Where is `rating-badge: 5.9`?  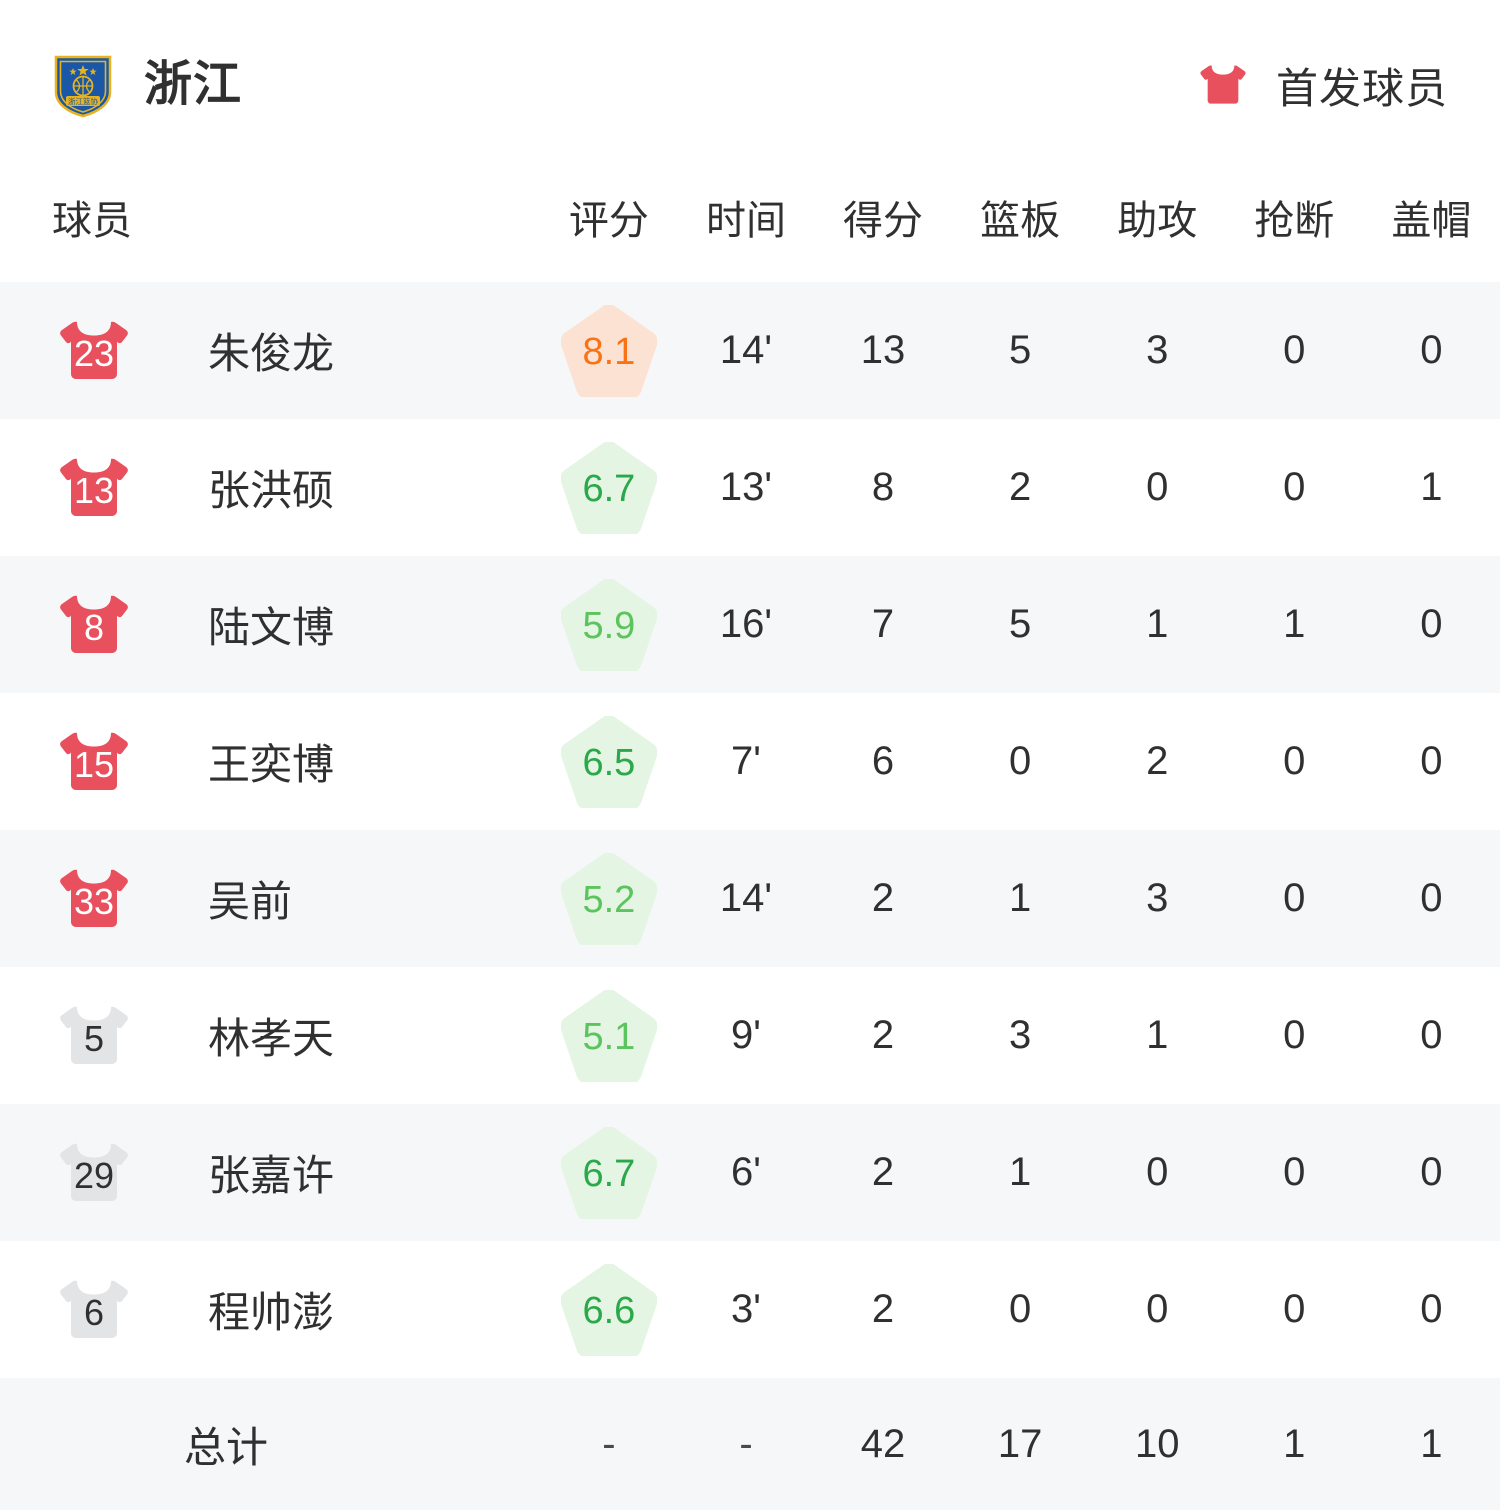 rating-badge: 5.9 is located at coordinates (608, 624).